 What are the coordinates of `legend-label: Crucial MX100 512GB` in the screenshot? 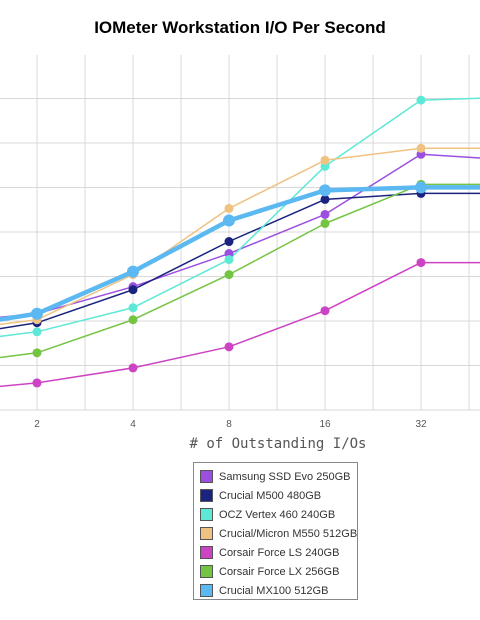 It's located at (274, 590).